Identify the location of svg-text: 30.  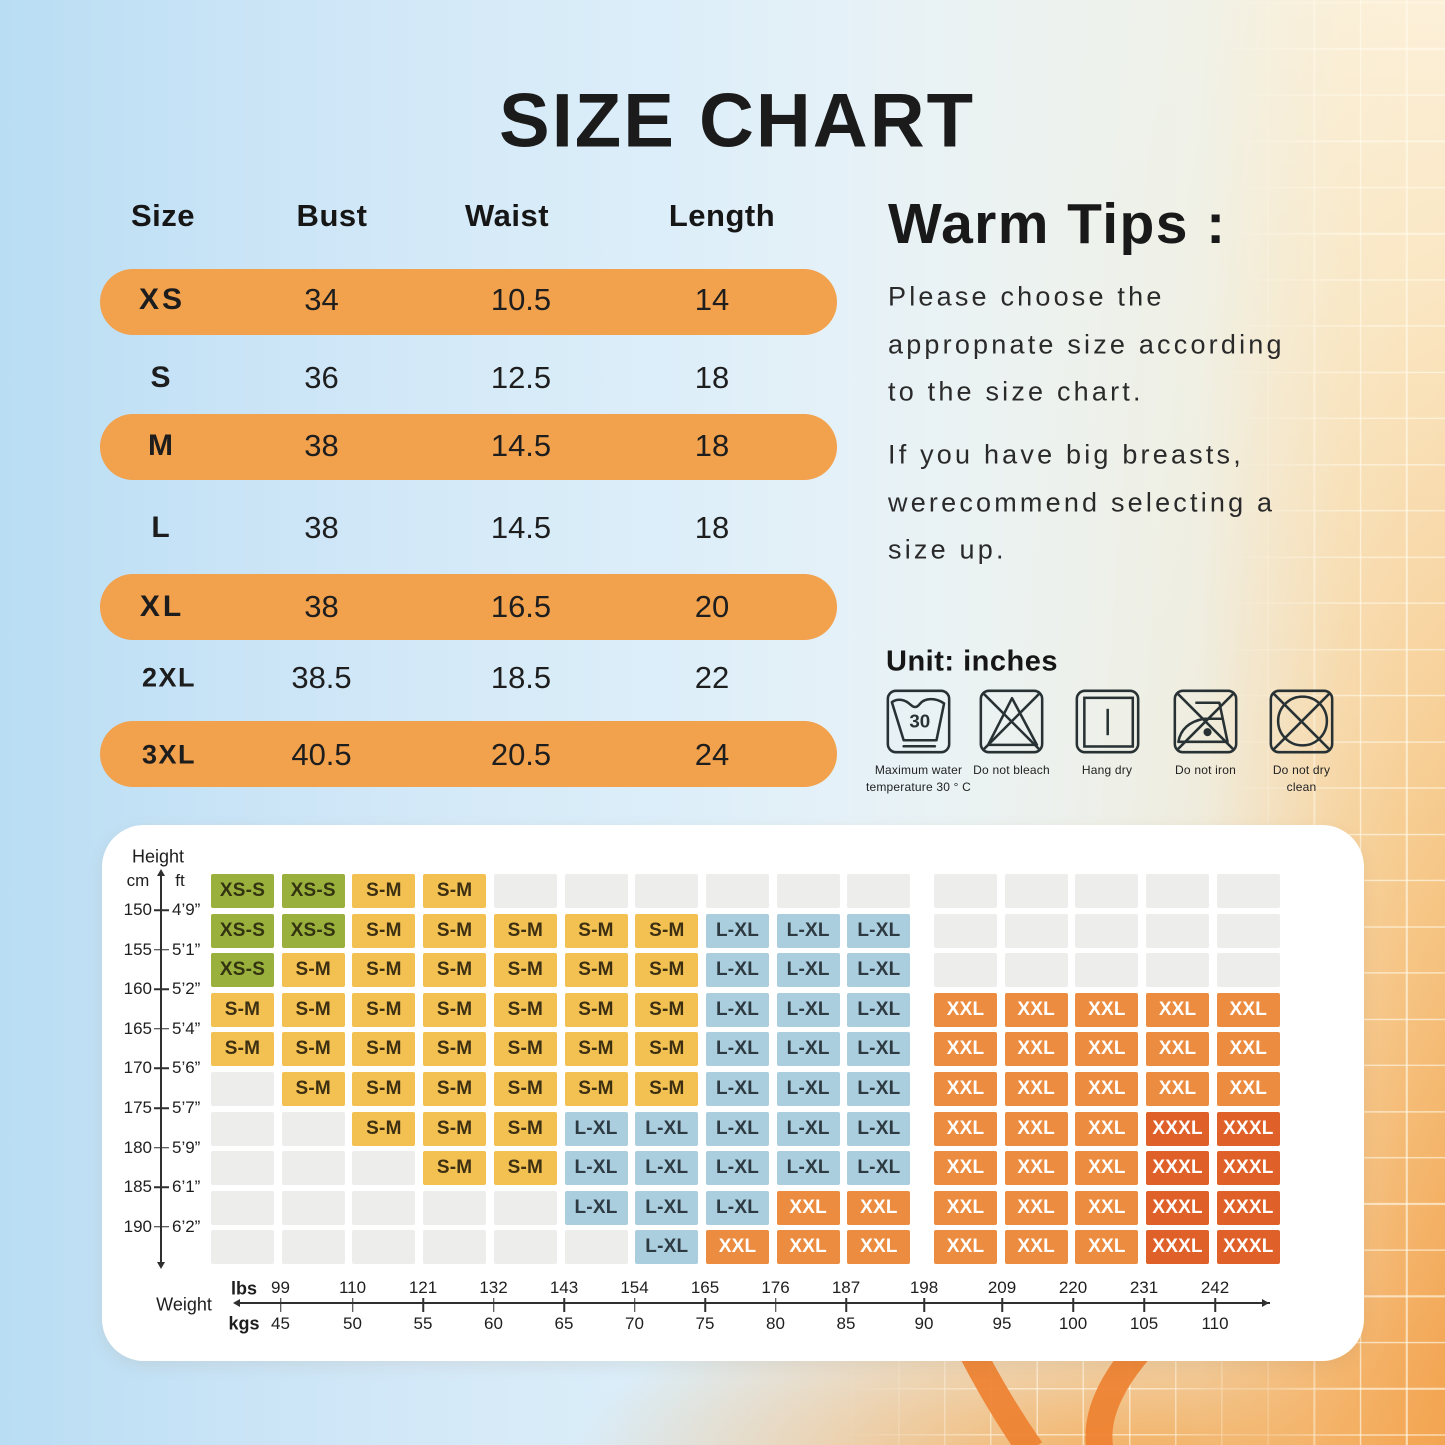
(919, 720).